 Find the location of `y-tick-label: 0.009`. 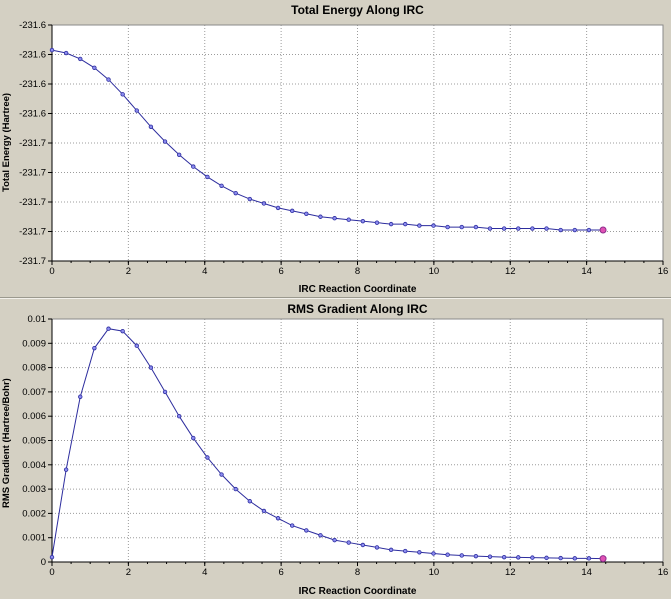

y-tick-label: 0.009 is located at coordinates (34, 343).